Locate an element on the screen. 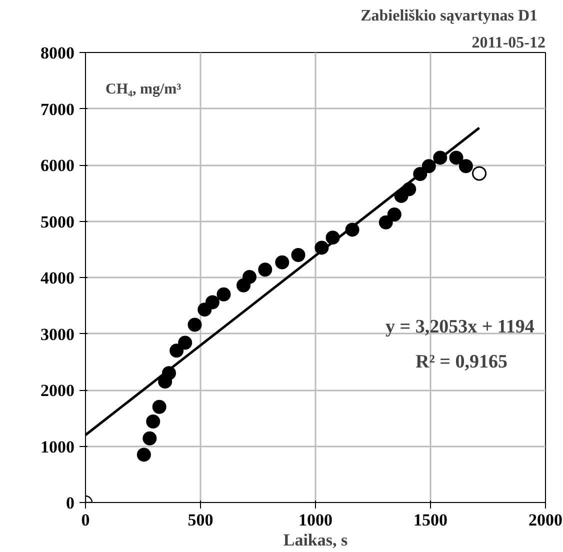  y-axis-title: CH₄, mg/m³ is located at coordinates (144, 90).